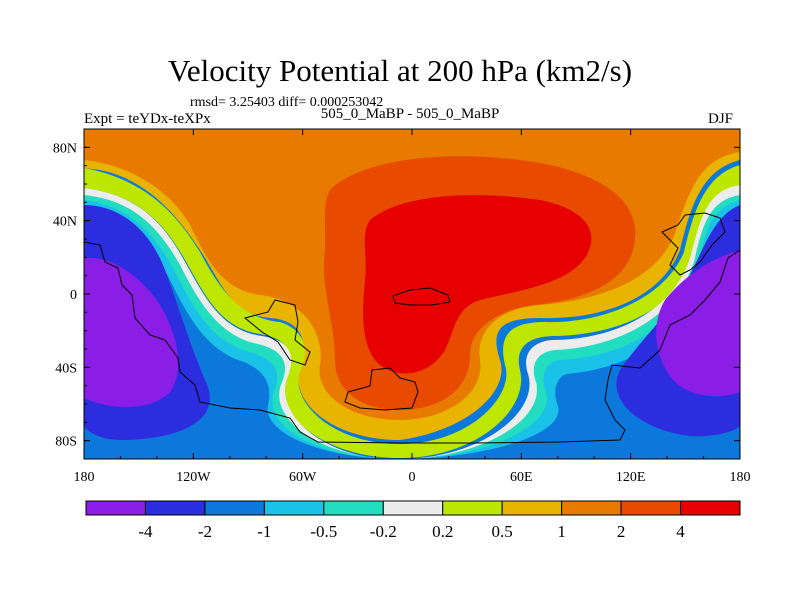  Describe the element at coordinates (412, 477) in the screenshot. I see `x-tick-label: 0` at that location.